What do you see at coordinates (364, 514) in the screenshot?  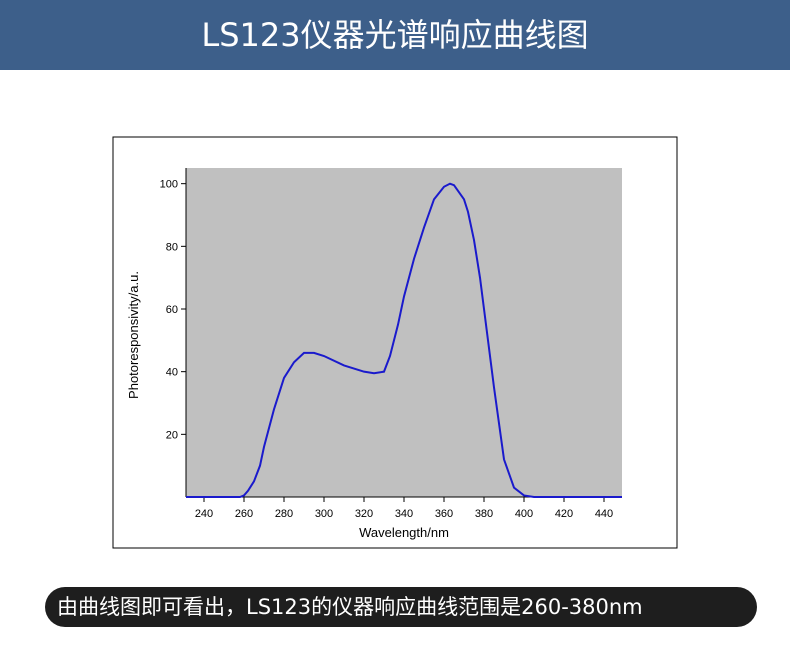 I see `x-tick-label: 320` at bounding box center [364, 514].